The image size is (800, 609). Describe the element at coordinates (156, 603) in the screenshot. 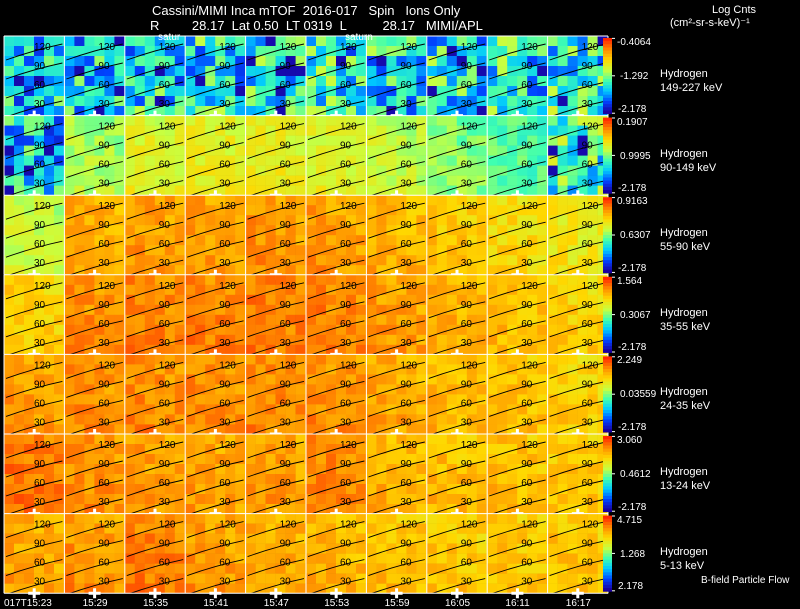

I see `time-tick-label: 15:35` at that location.